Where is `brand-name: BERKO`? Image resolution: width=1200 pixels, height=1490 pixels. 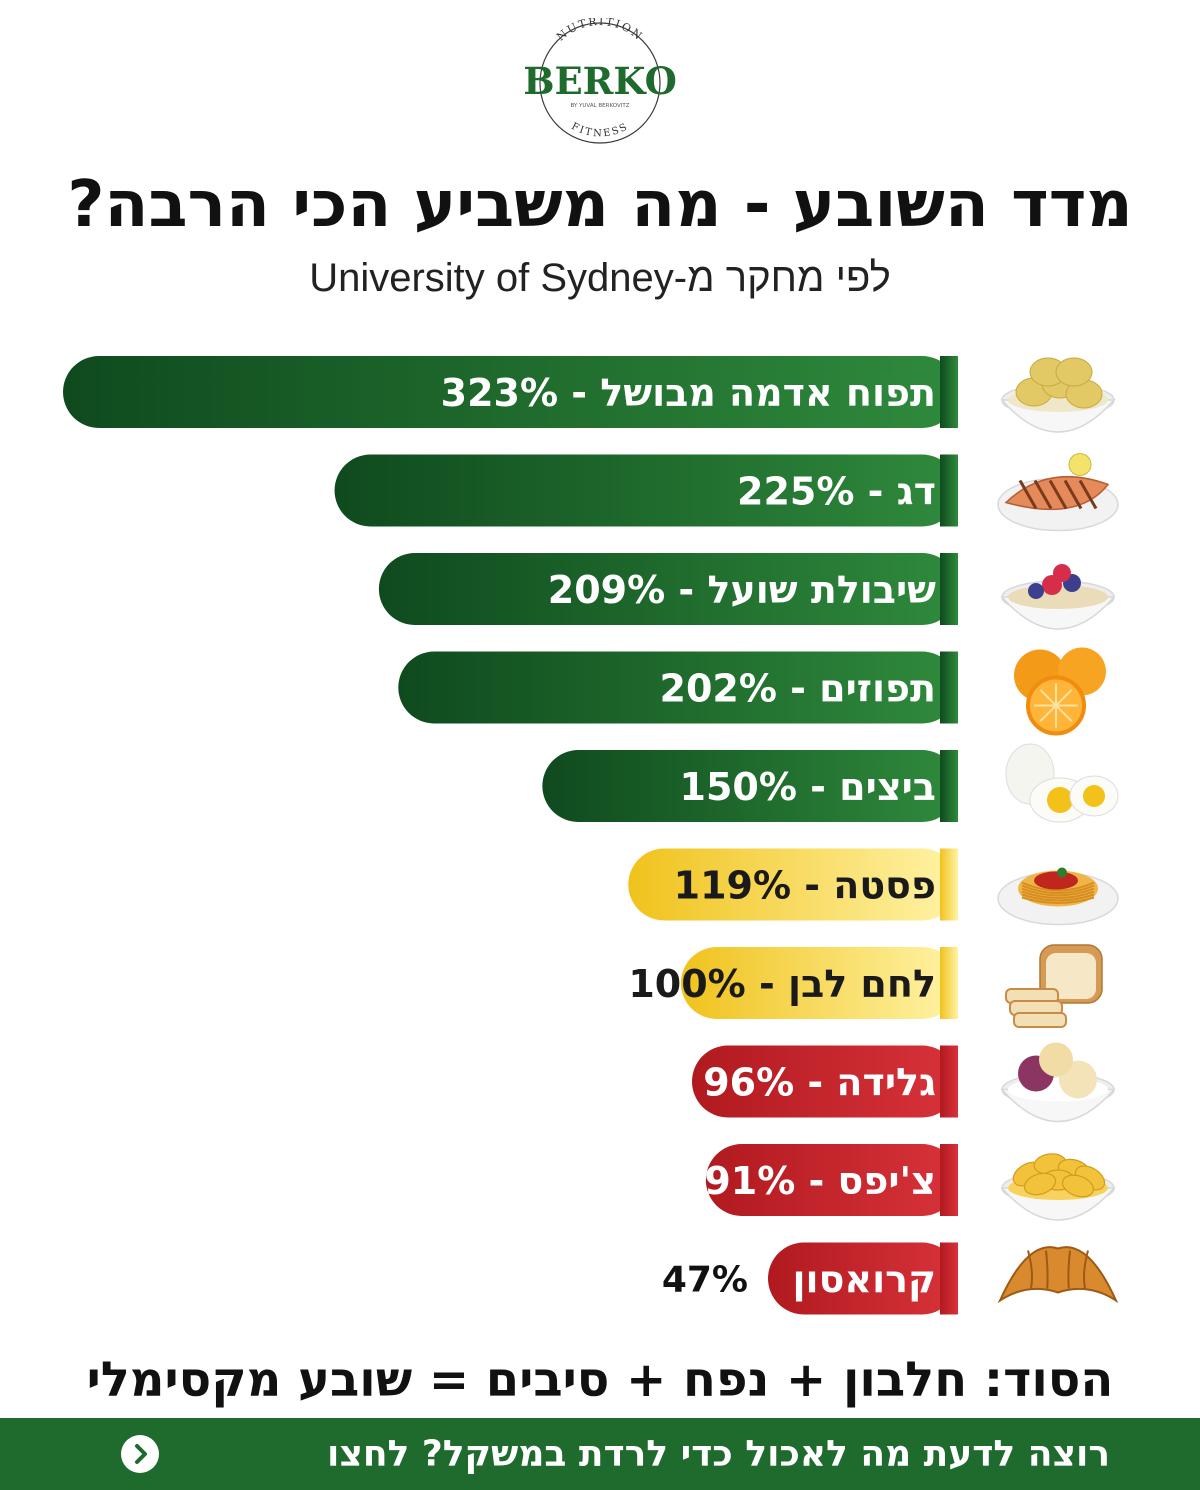 brand-name: BERKO is located at coordinates (600, 81).